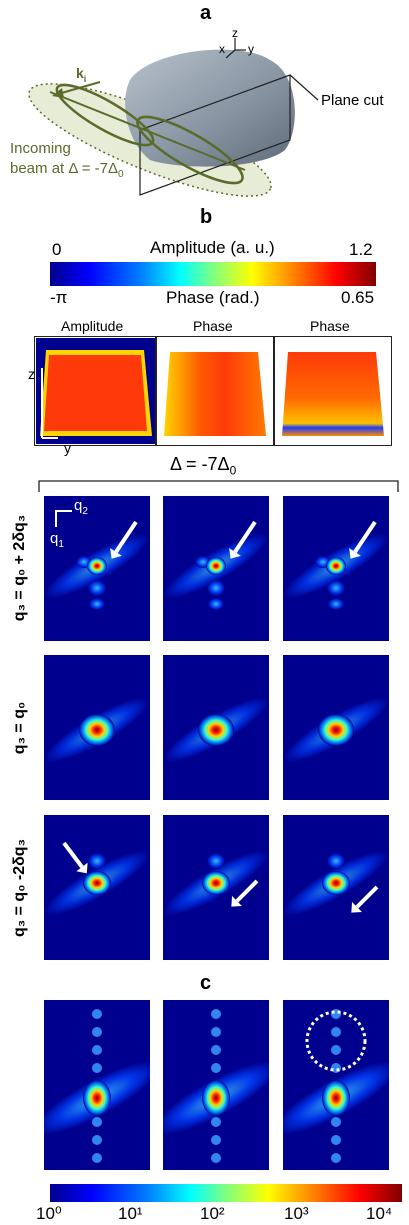 The height and width of the screenshot is (1225, 409). I want to click on cb-tick-3: 10³, so click(296, 1213).